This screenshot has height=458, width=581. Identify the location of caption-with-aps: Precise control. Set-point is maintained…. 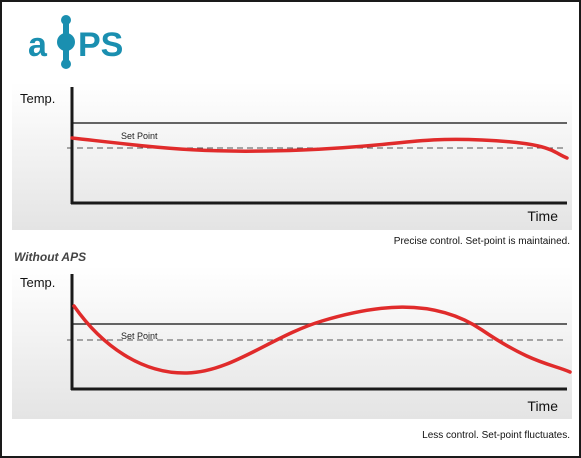
(481, 241).